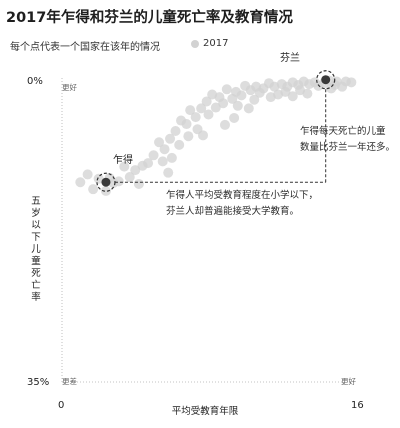  I want to click on highlight-point-finland, so click(326, 80).